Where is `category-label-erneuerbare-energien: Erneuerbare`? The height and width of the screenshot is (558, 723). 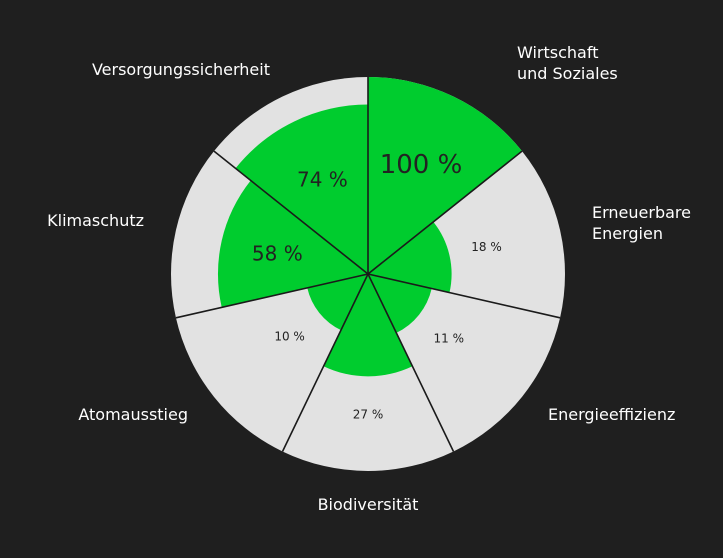 category-label-erneuerbare-energien: Erneuerbare is located at coordinates (641, 212).